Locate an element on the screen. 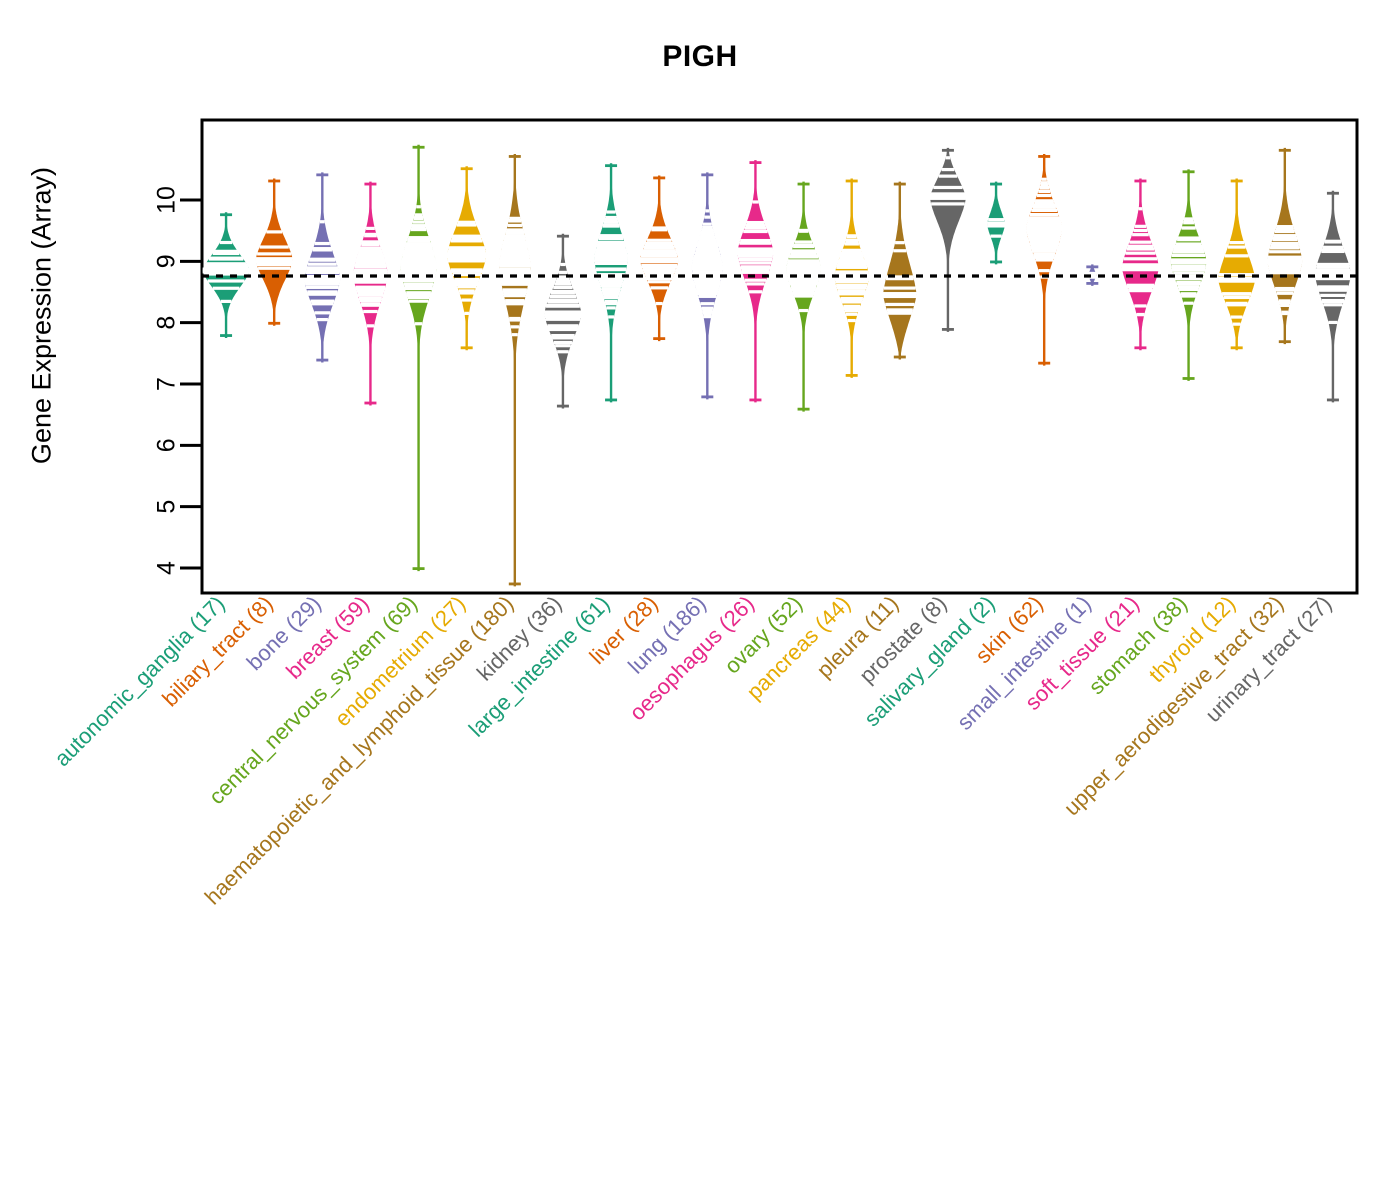 The width and height of the screenshot is (1400, 1200). violin-haematopoietic_and_lymphoid_tissue is located at coordinates (515, 370).